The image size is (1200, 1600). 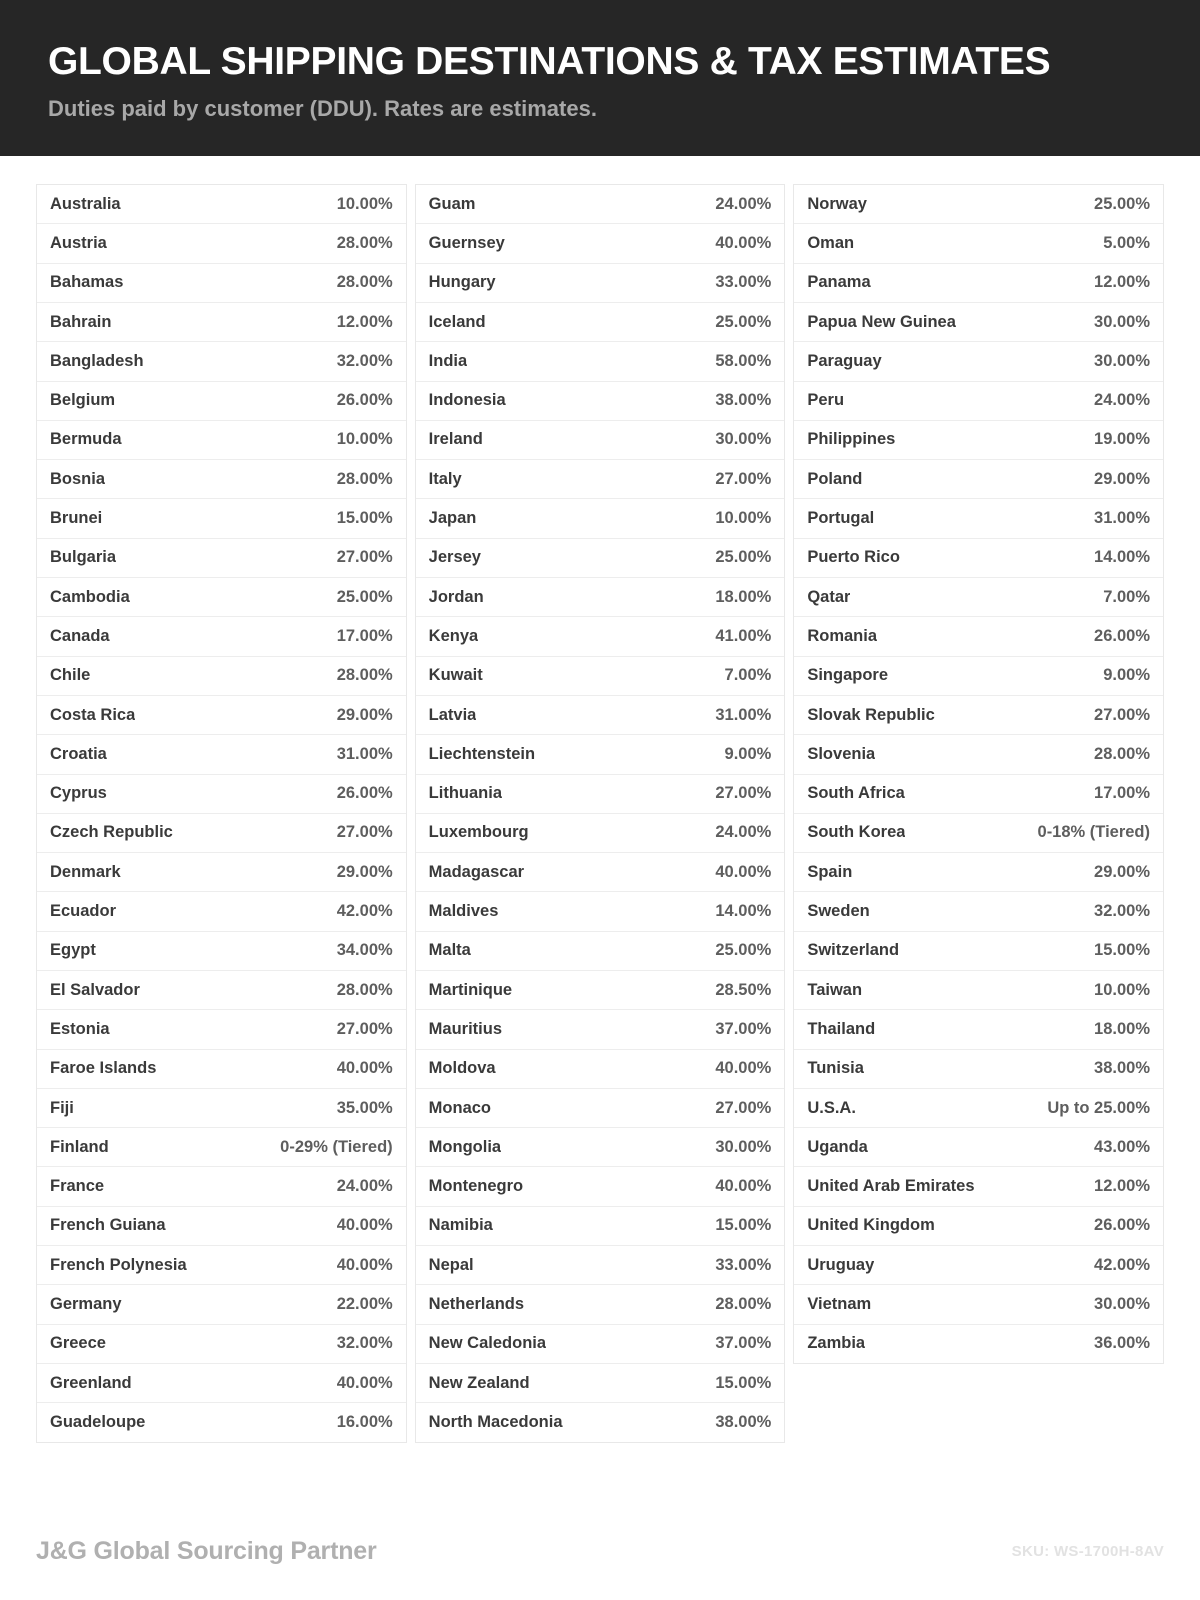 What do you see at coordinates (221, 441) in the screenshot?
I see `table-row: Bermuda 10.00%` at bounding box center [221, 441].